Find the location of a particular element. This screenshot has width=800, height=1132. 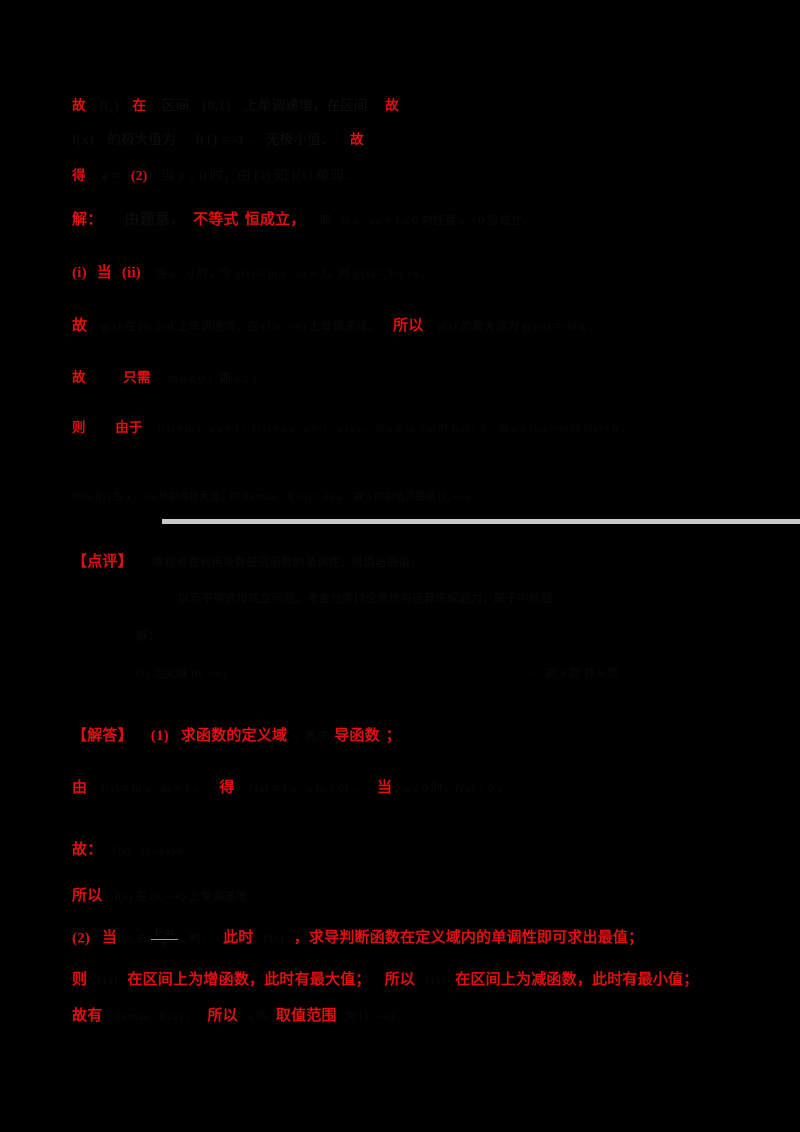

text-line: 【点评】 本题考查利用导数研究函数的单调性、极值与最值， is located at coordinates (247, 562).